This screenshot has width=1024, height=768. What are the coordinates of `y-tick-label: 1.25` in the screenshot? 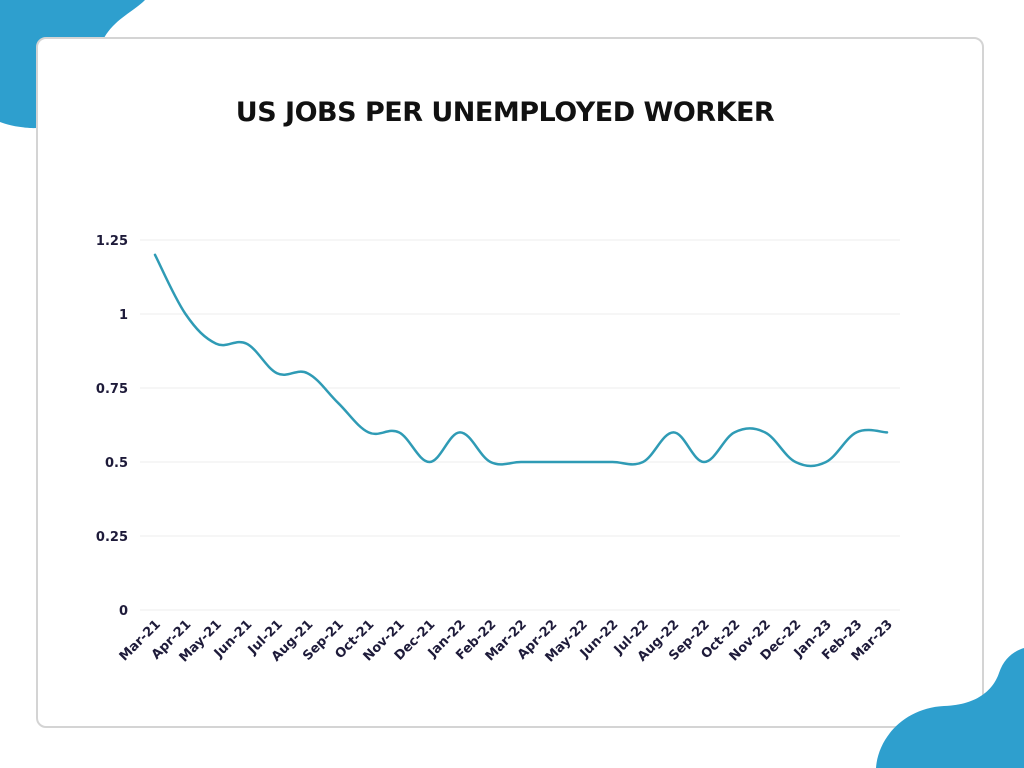 It's located at (112, 241).